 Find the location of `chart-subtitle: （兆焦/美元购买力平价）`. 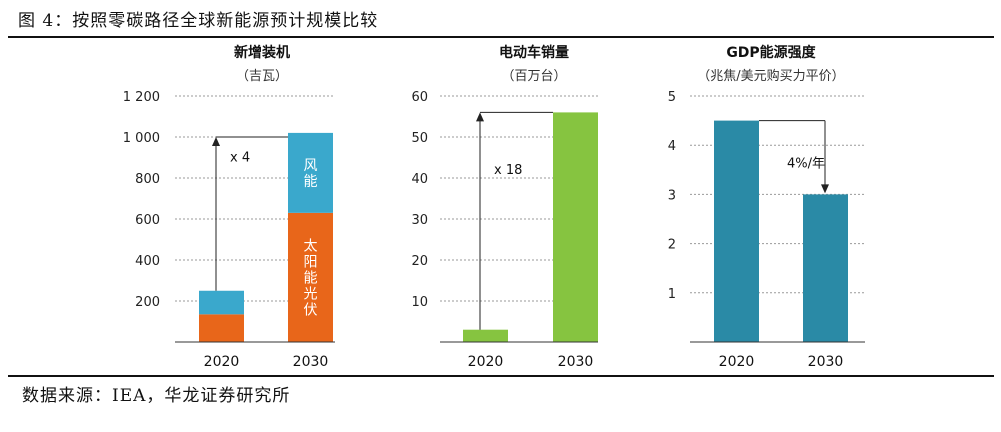

chart-subtitle: （兆焦/美元购买力平价） is located at coordinates (770, 76).